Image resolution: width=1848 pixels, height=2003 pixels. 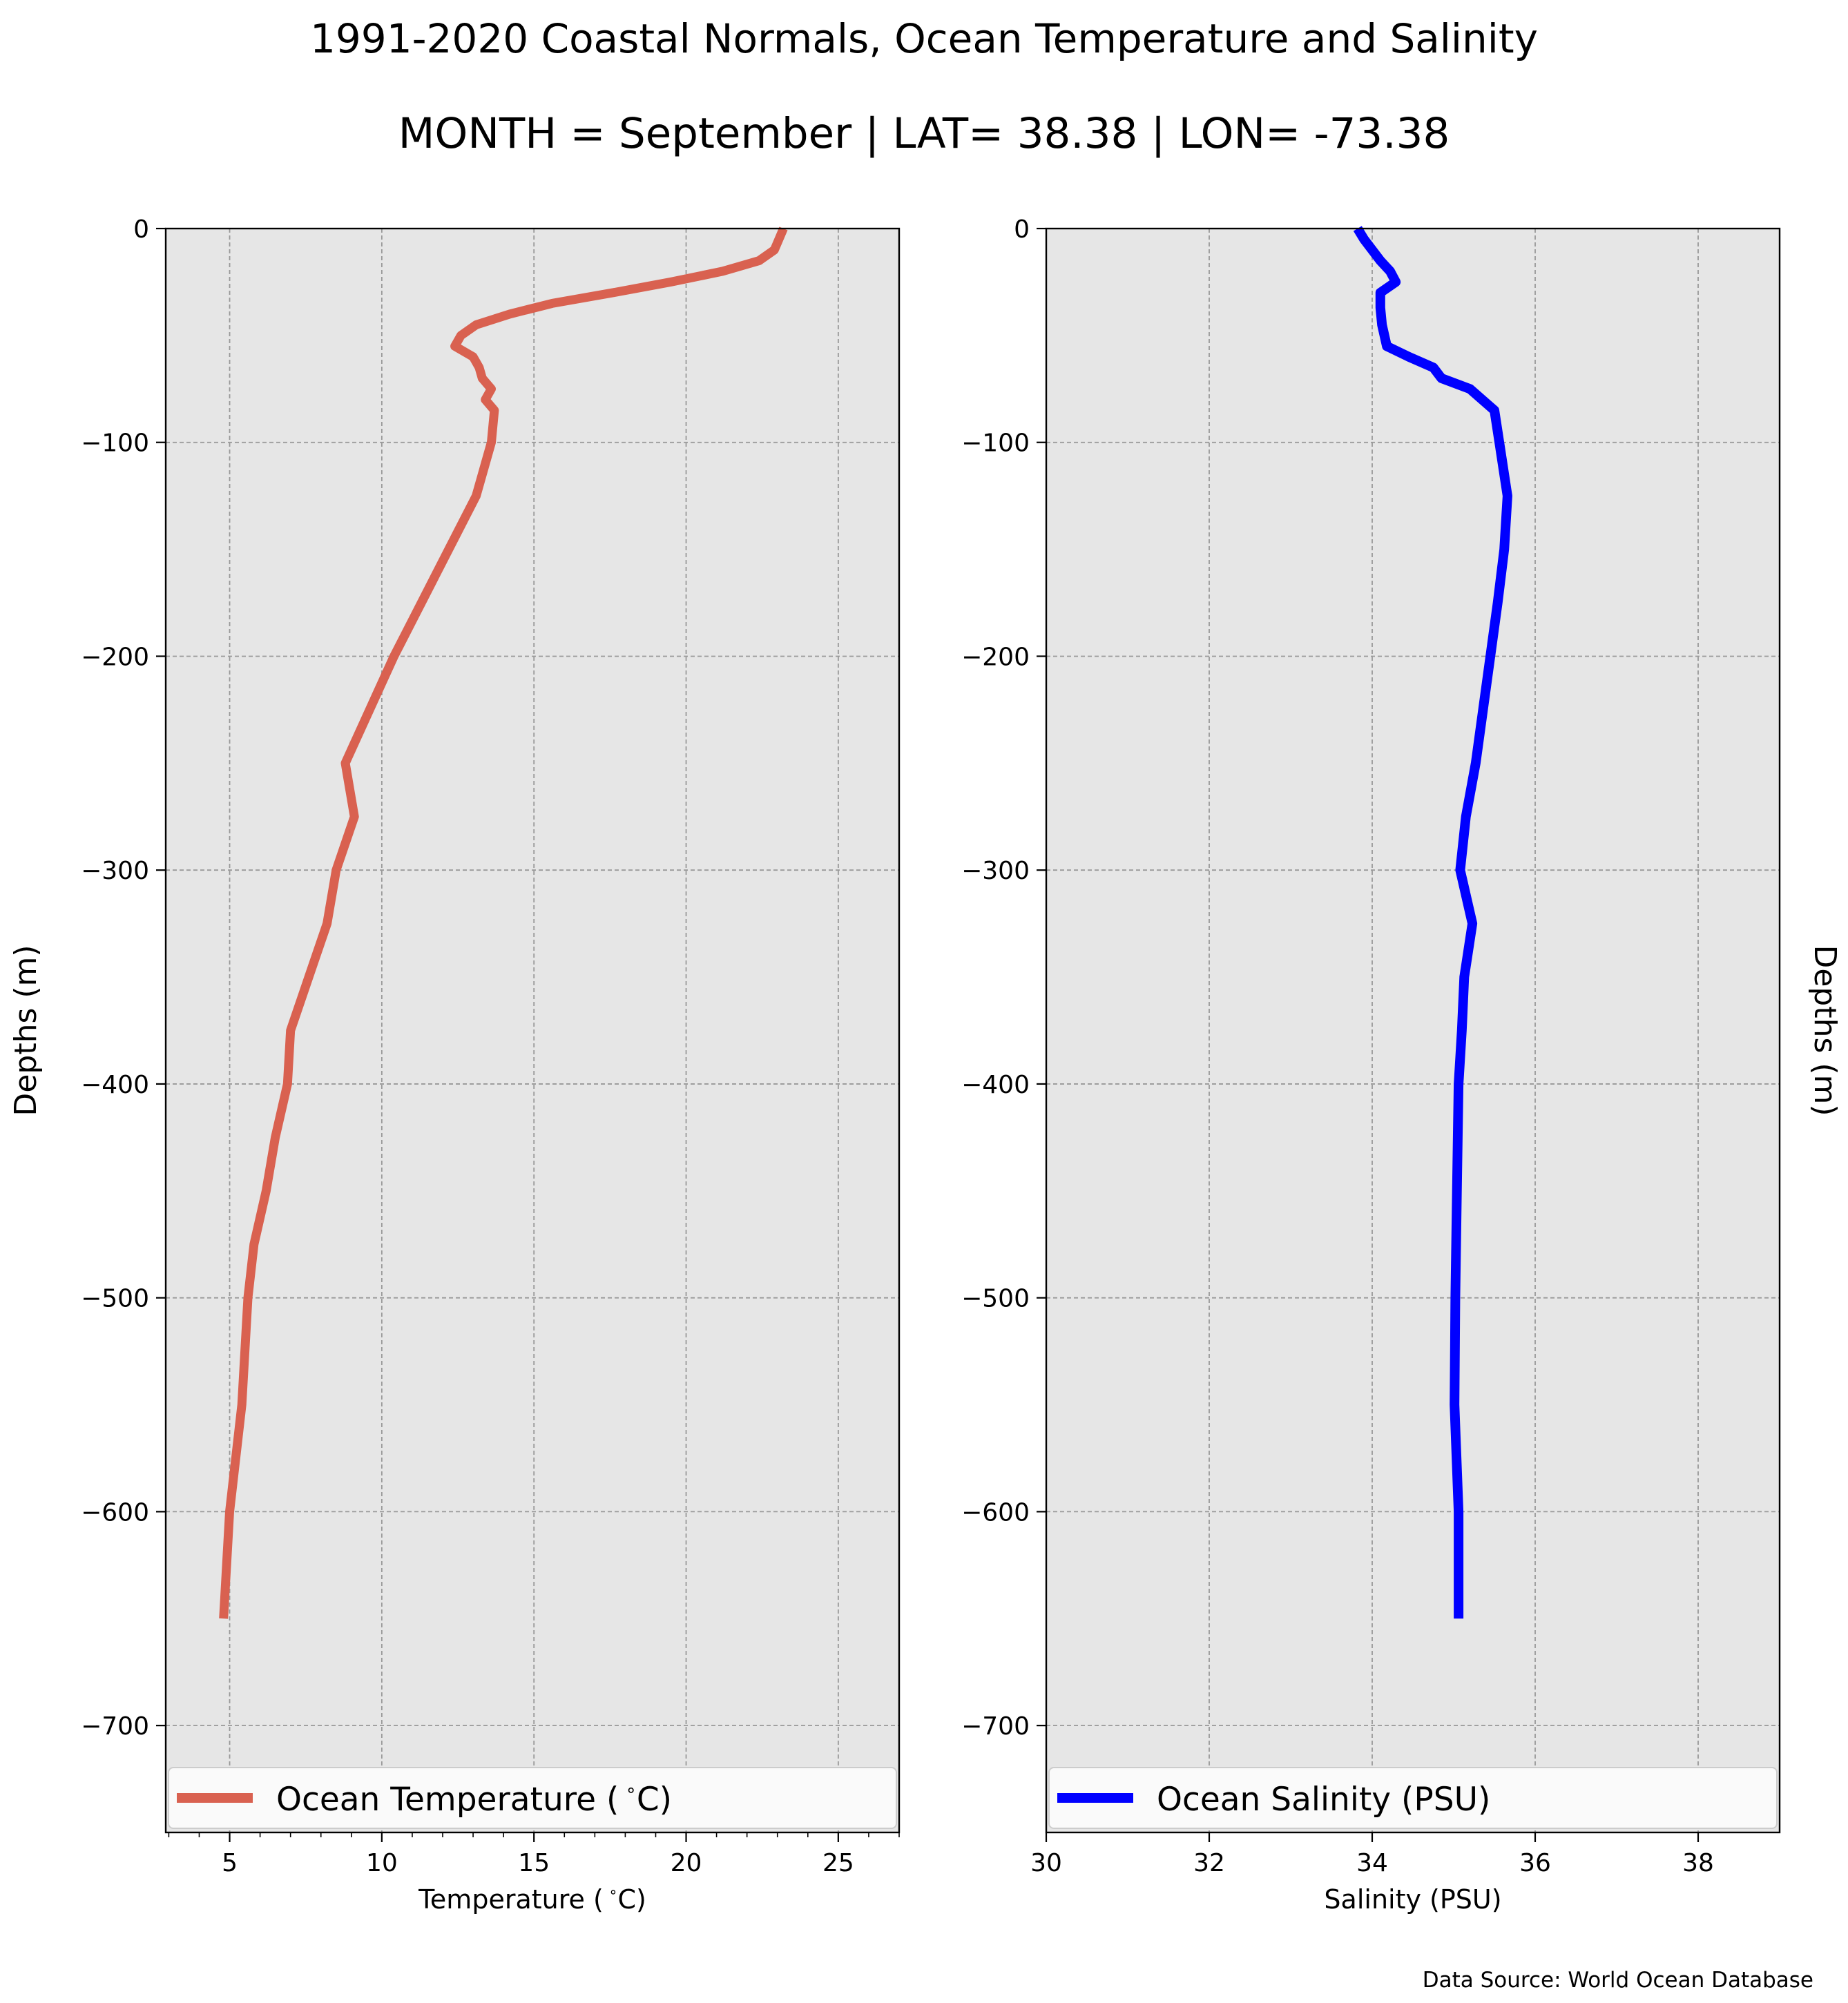 I want to click on x-axis-label: Salinity (PSU), so click(x=1412, y=1900).